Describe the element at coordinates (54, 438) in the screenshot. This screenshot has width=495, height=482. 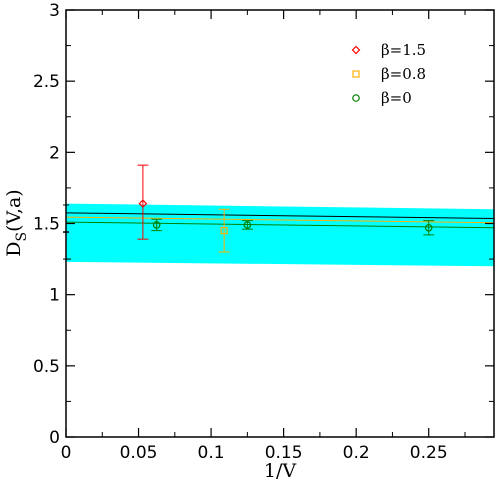
I see `y-tick-label: 0` at that location.